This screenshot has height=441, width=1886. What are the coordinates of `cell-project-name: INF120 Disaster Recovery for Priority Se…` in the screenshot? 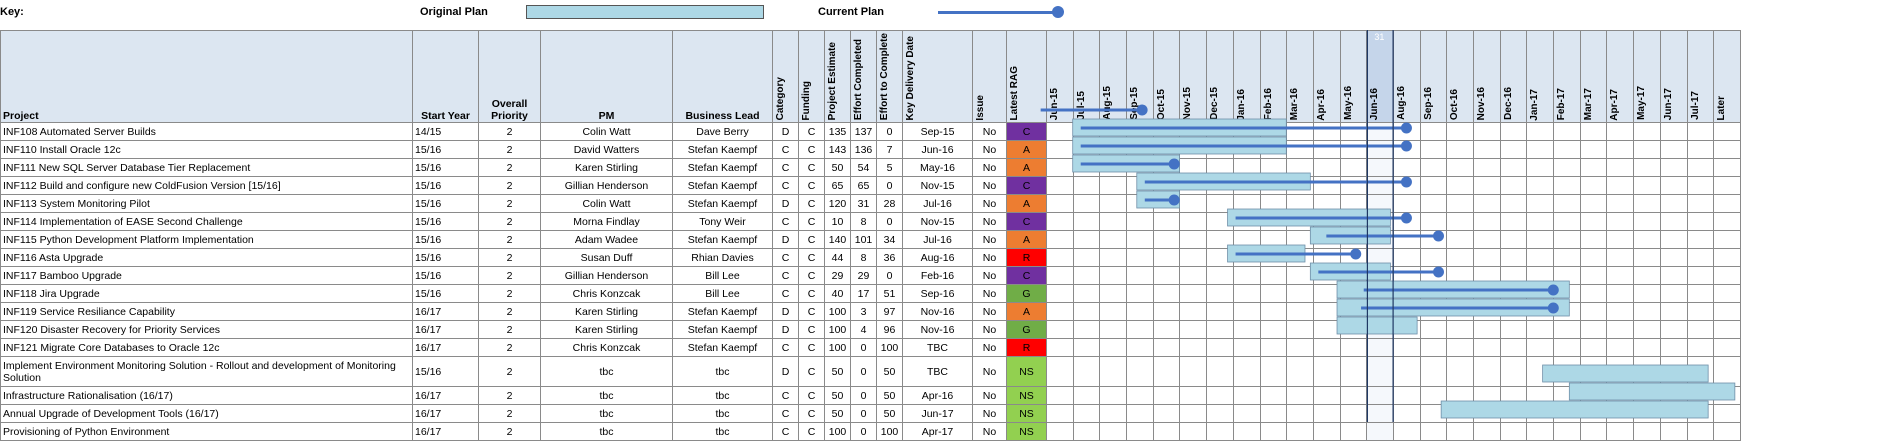 It's located at (206, 330).